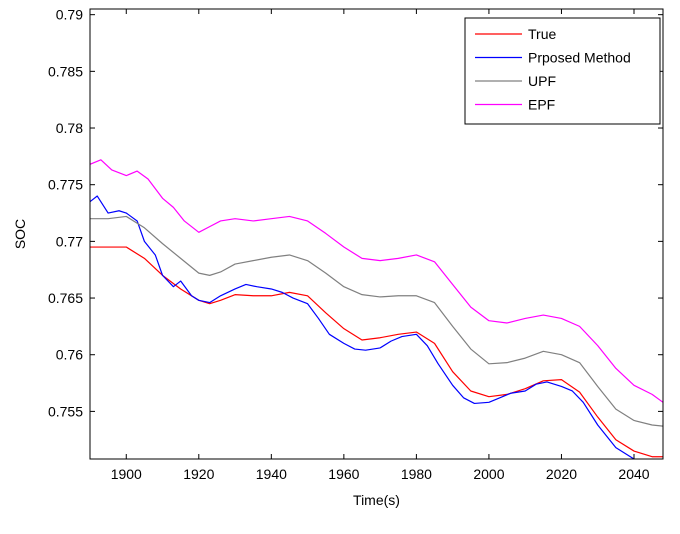 The image size is (680, 534). Describe the element at coordinates (416, 474) in the screenshot. I see `x-tick-label: 1980` at that location.